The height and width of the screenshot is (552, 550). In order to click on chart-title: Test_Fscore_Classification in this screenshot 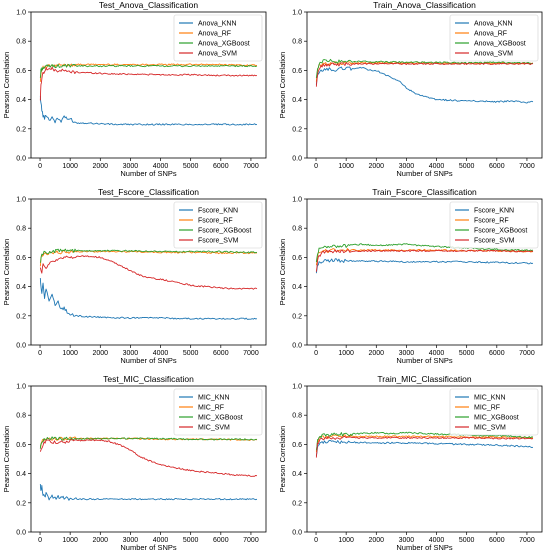, I will do `click(148, 192)`.